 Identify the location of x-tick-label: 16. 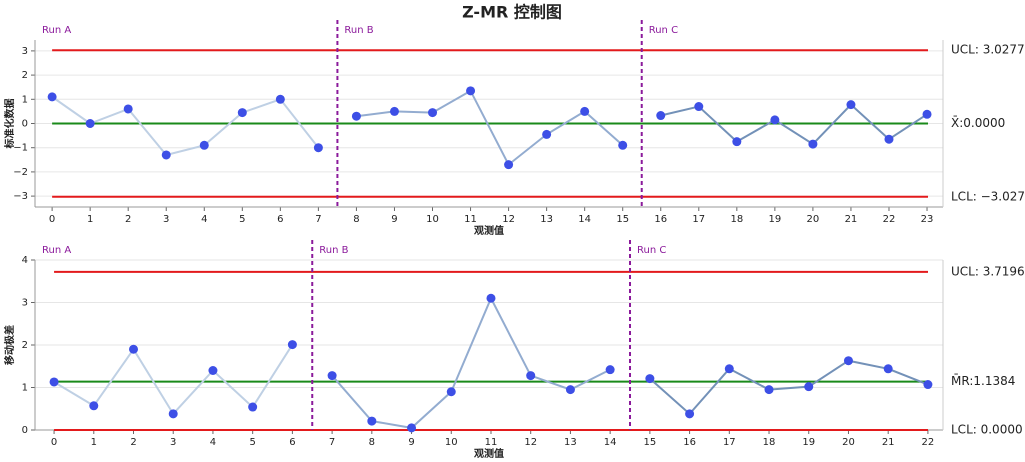
(660, 219).